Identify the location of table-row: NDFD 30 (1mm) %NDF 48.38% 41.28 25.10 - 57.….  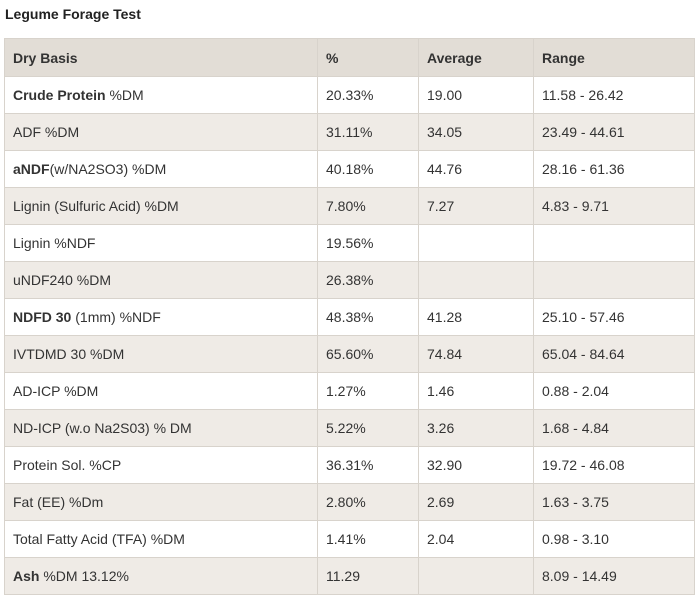
(349, 317).